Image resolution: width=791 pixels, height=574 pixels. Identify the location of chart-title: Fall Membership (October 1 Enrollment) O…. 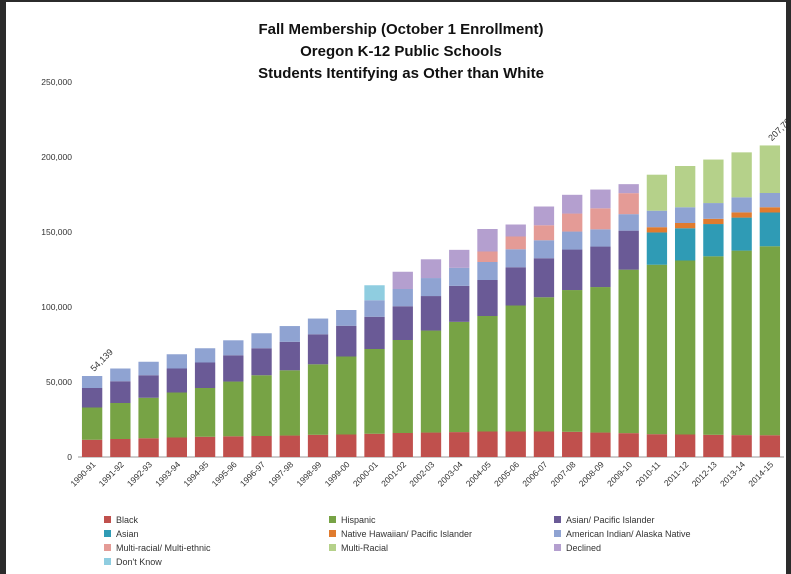
(401, 51).